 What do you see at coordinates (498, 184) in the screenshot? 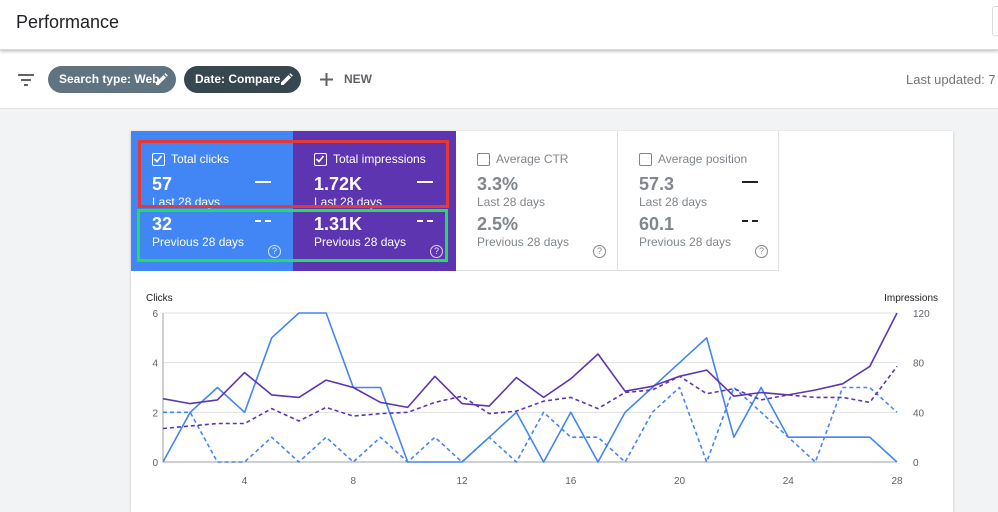
I see `metric-current-value: 3.3%` at bounding box center [498, 184].